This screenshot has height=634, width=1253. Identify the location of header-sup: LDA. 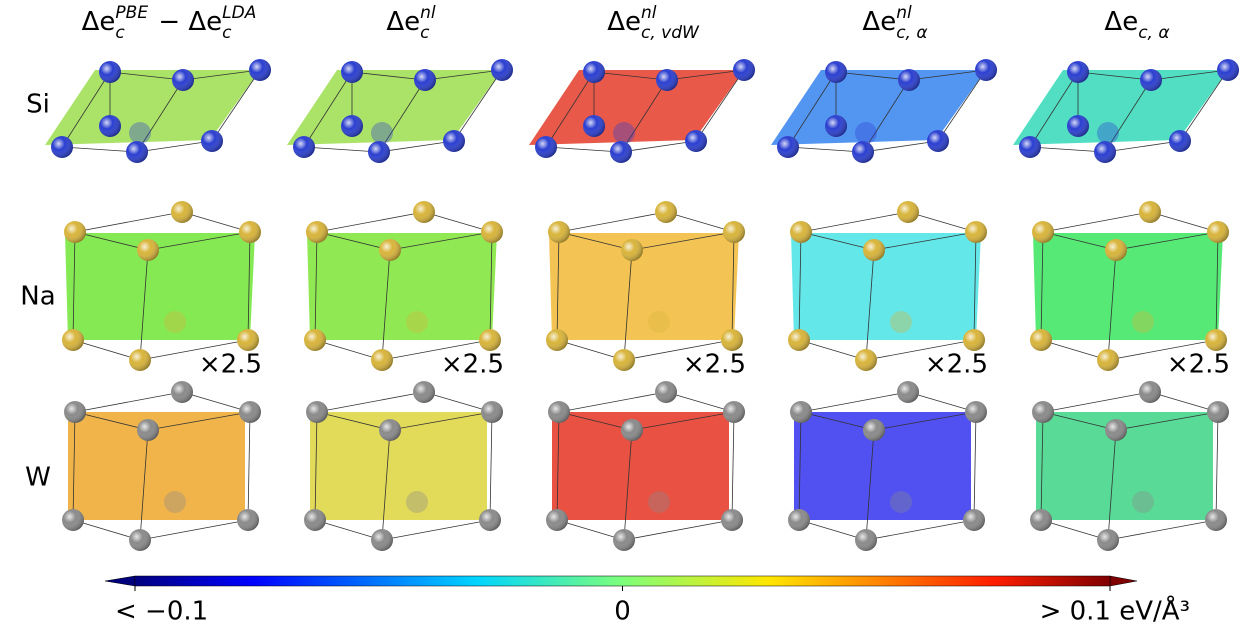
(239, 13).